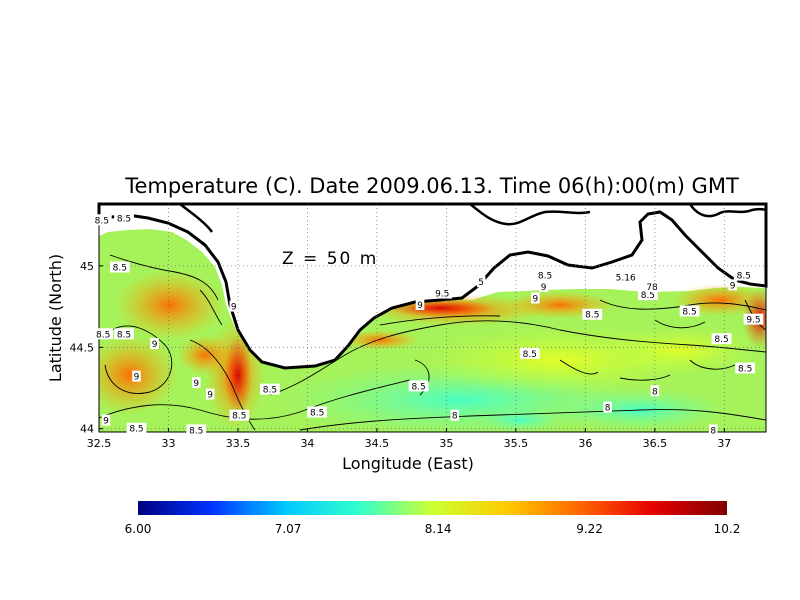 The image size is (800, 600). I want to click on colorbar-tick-label: 9.22, so click(589, 529).